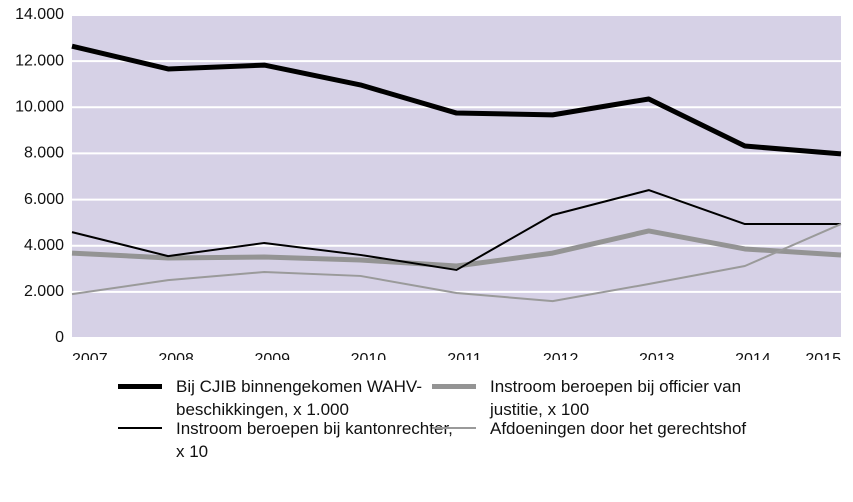 This screenshot has width=853, height=502. What do you see at coordinates (369, 355) in the screenshot?
I see `x-tick-label: 2010` at bounding box center [369, 355].